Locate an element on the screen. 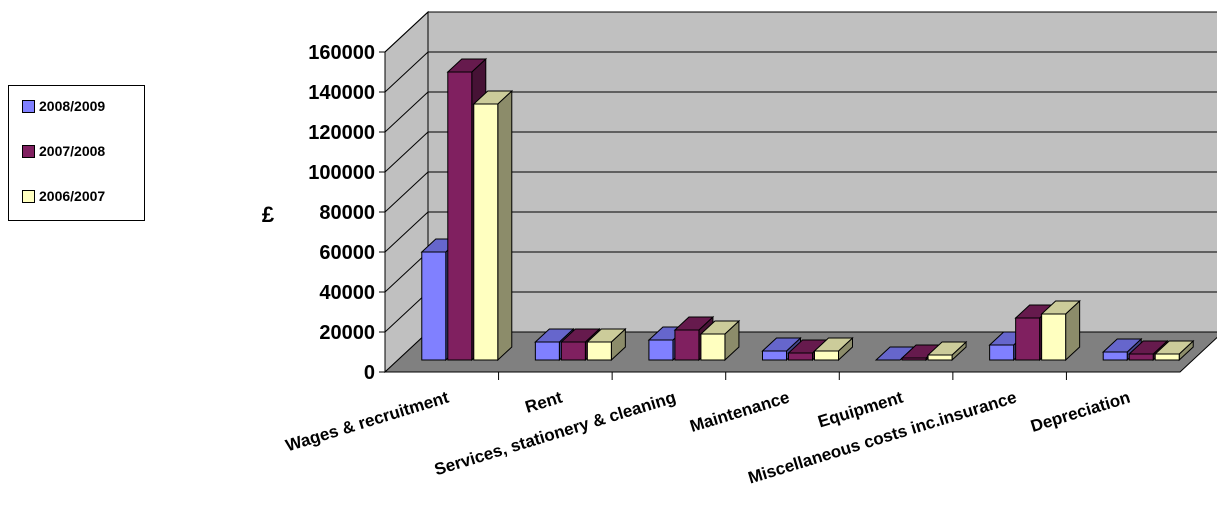 This screenshot has width=1217, height=508. x-tick-label: Rent is located at coordinates (544, 402).